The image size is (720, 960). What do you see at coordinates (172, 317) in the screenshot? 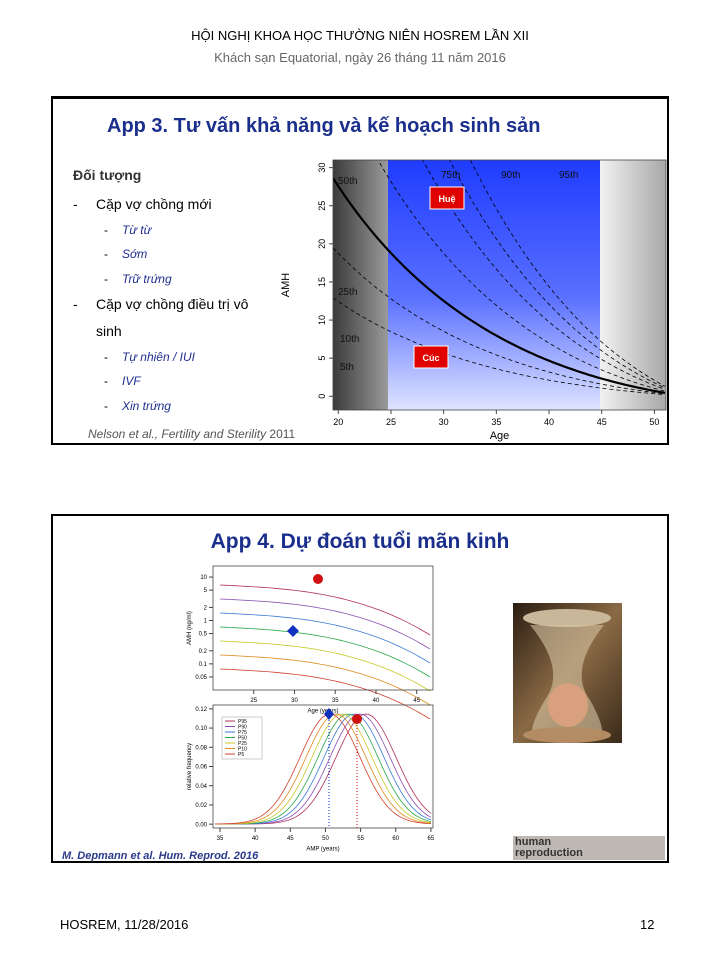
I see `group-label: Cặp vợ chồng điều trị vô sinh` at bounding box center [172, 317].